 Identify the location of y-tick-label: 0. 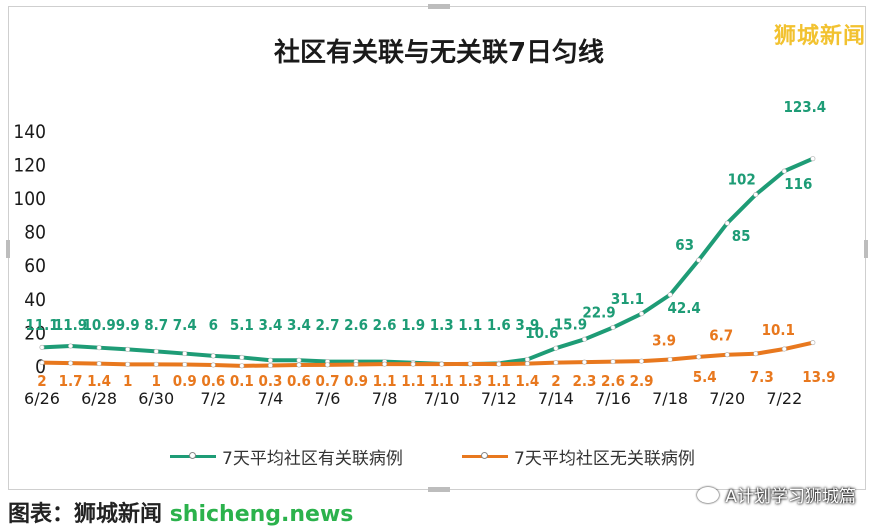
(40, 367).